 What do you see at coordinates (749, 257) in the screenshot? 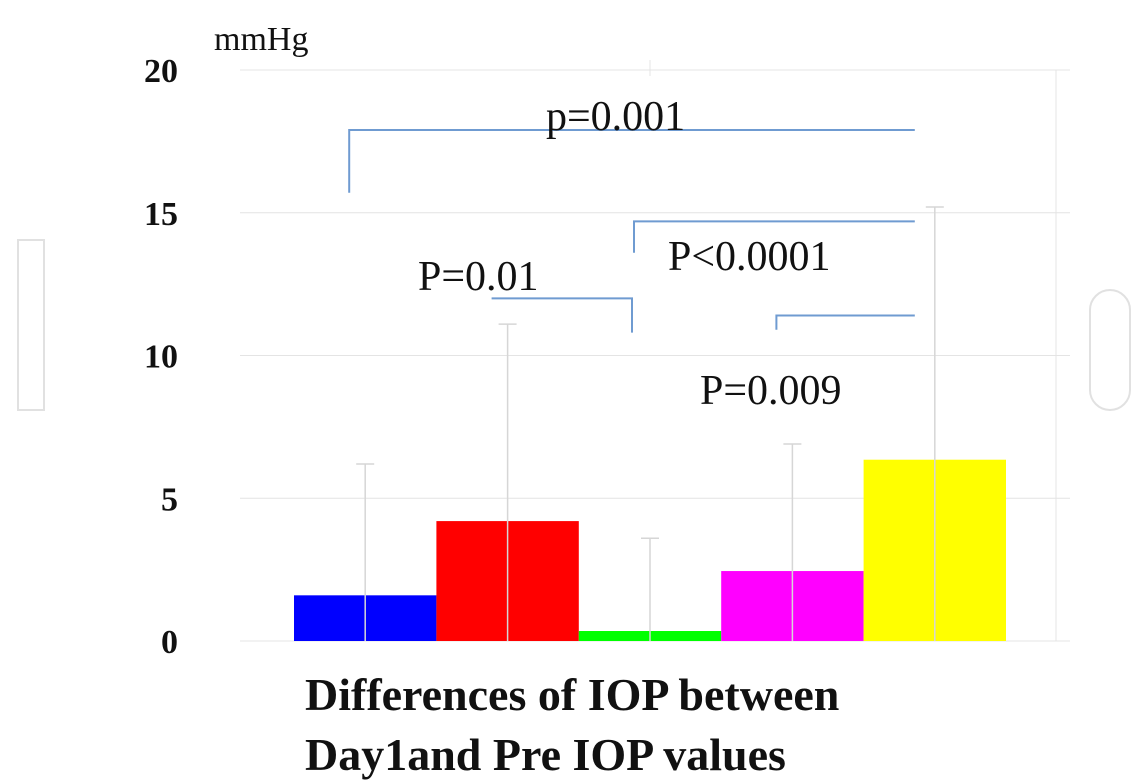
I see `annotation-label-1: P<0.0001` at bounding box center [749, 257].